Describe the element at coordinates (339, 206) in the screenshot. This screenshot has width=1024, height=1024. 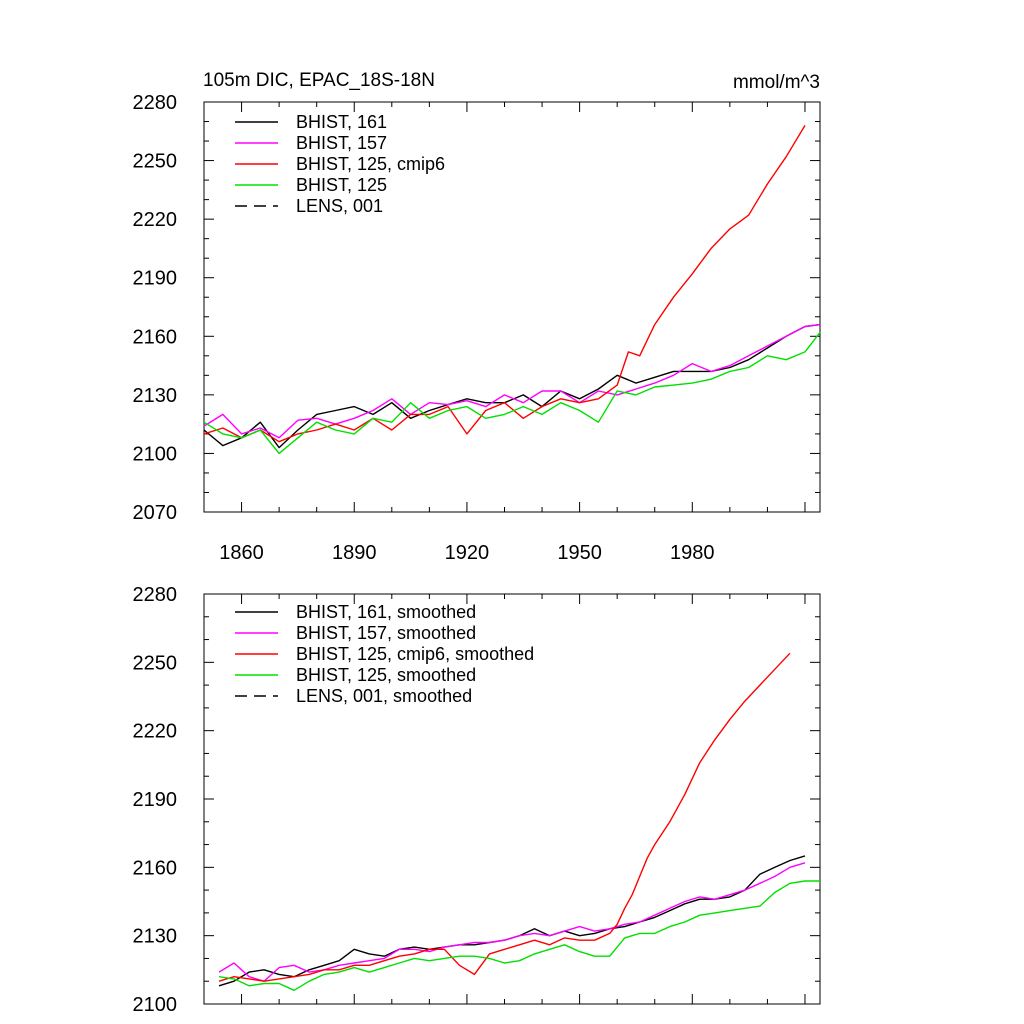
I see `legend-label: LENS, 001` at that location.